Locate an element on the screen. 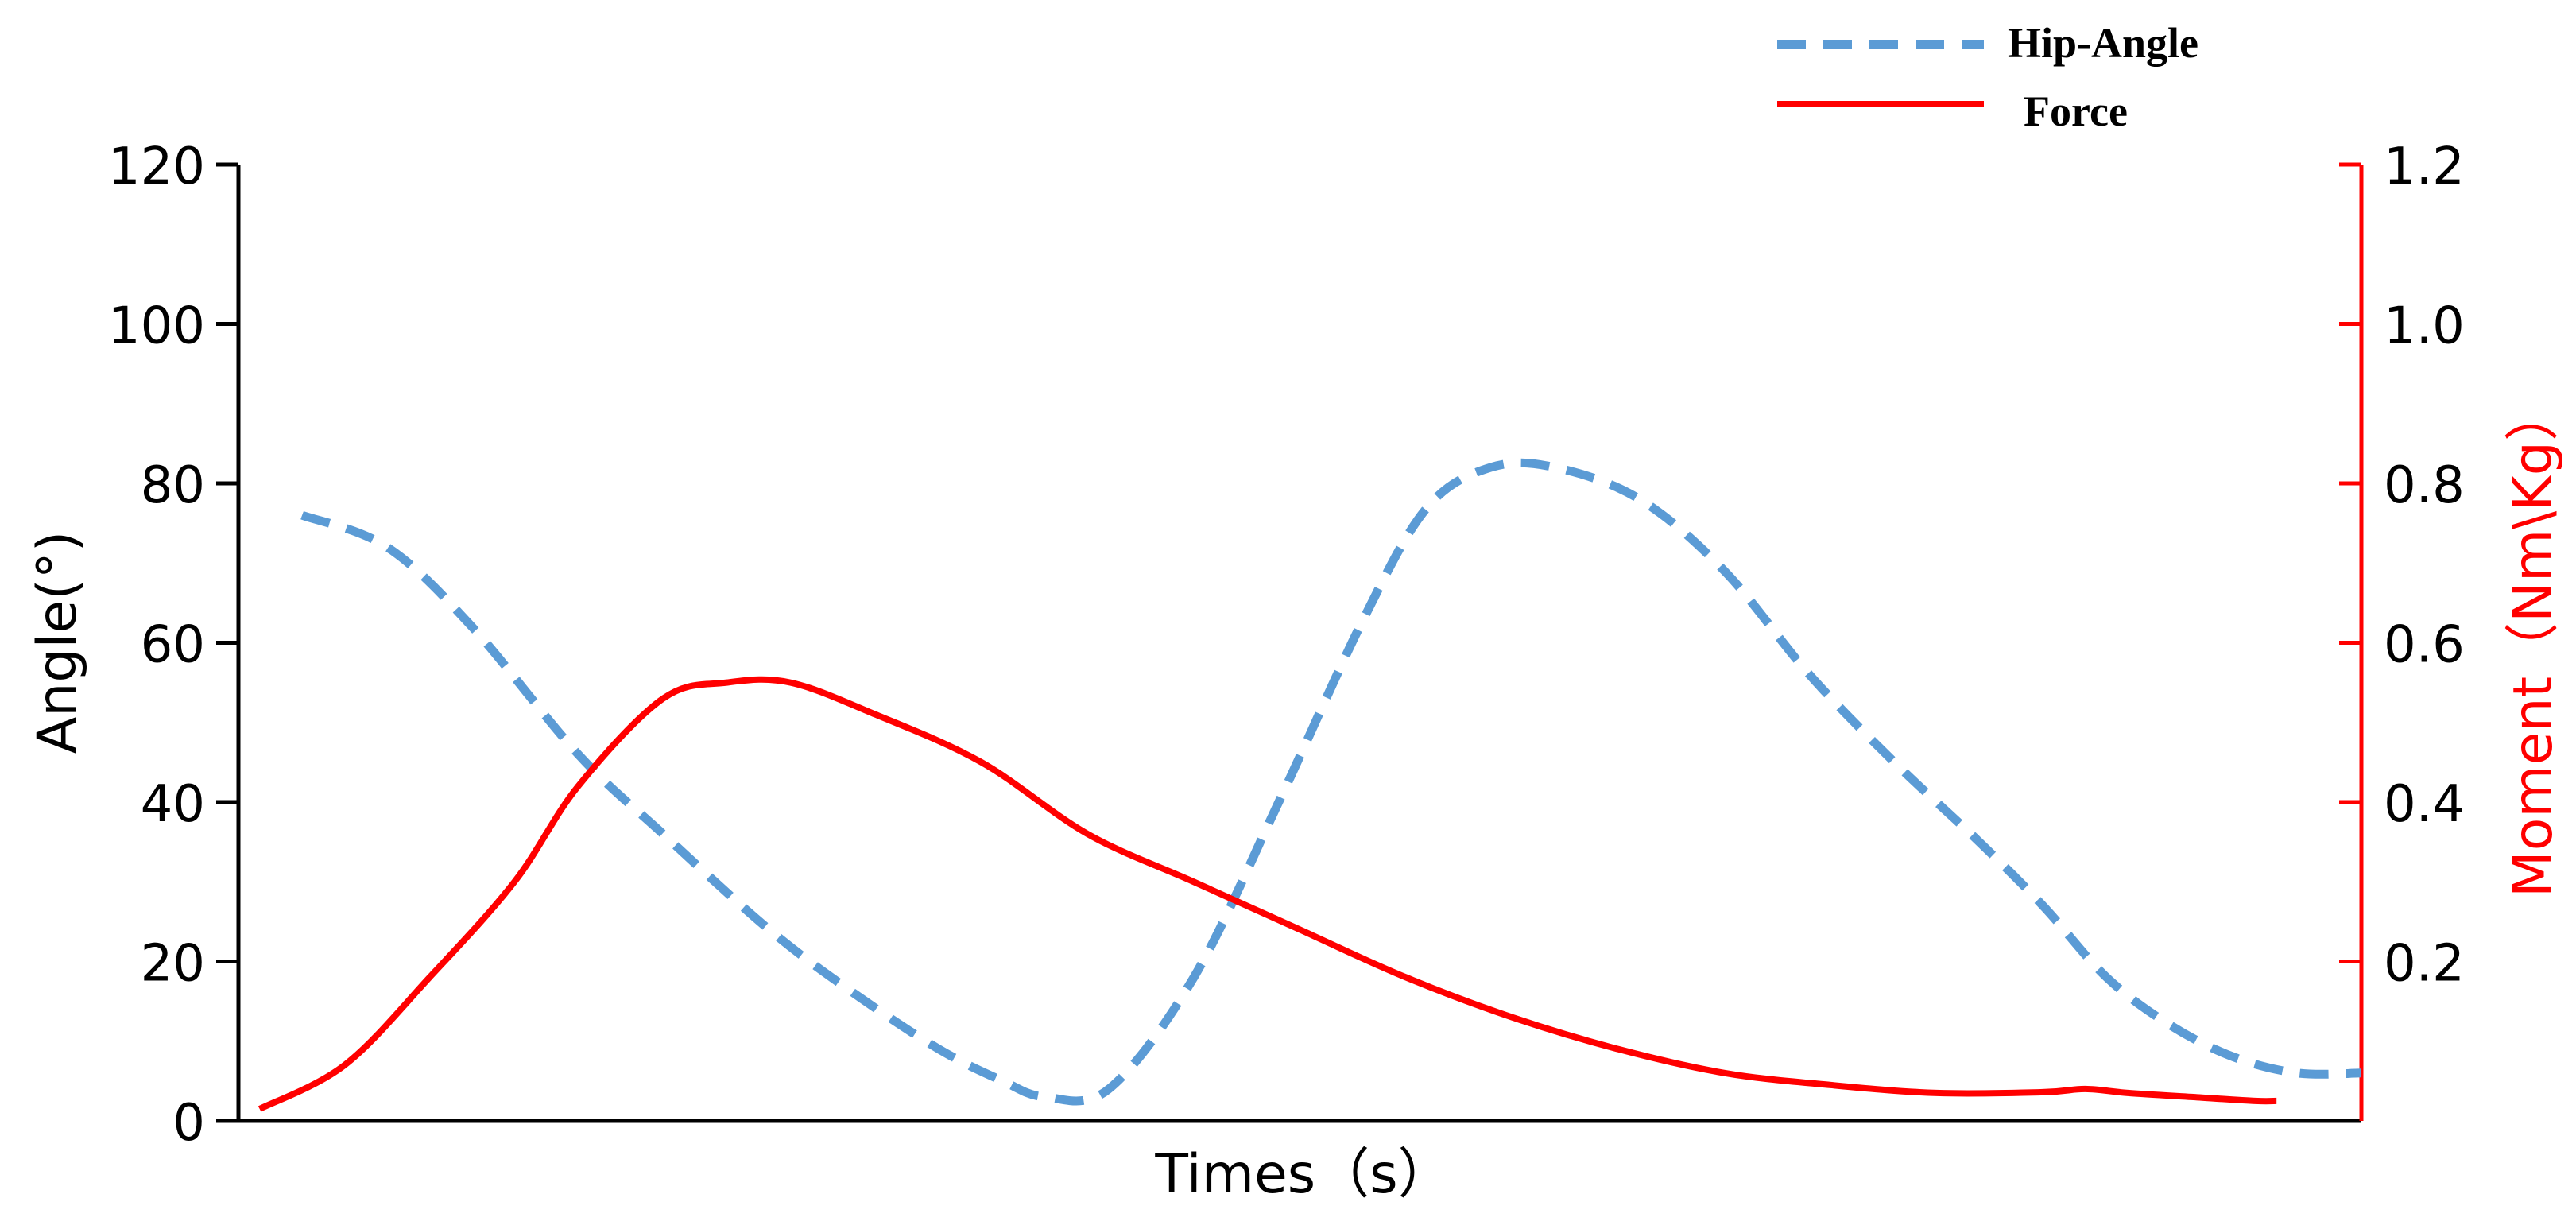 Image resolution: width=2576 pixels, height=1229 pixels. right-tick-label: 0.2 is located at coordinates (2424, 964).